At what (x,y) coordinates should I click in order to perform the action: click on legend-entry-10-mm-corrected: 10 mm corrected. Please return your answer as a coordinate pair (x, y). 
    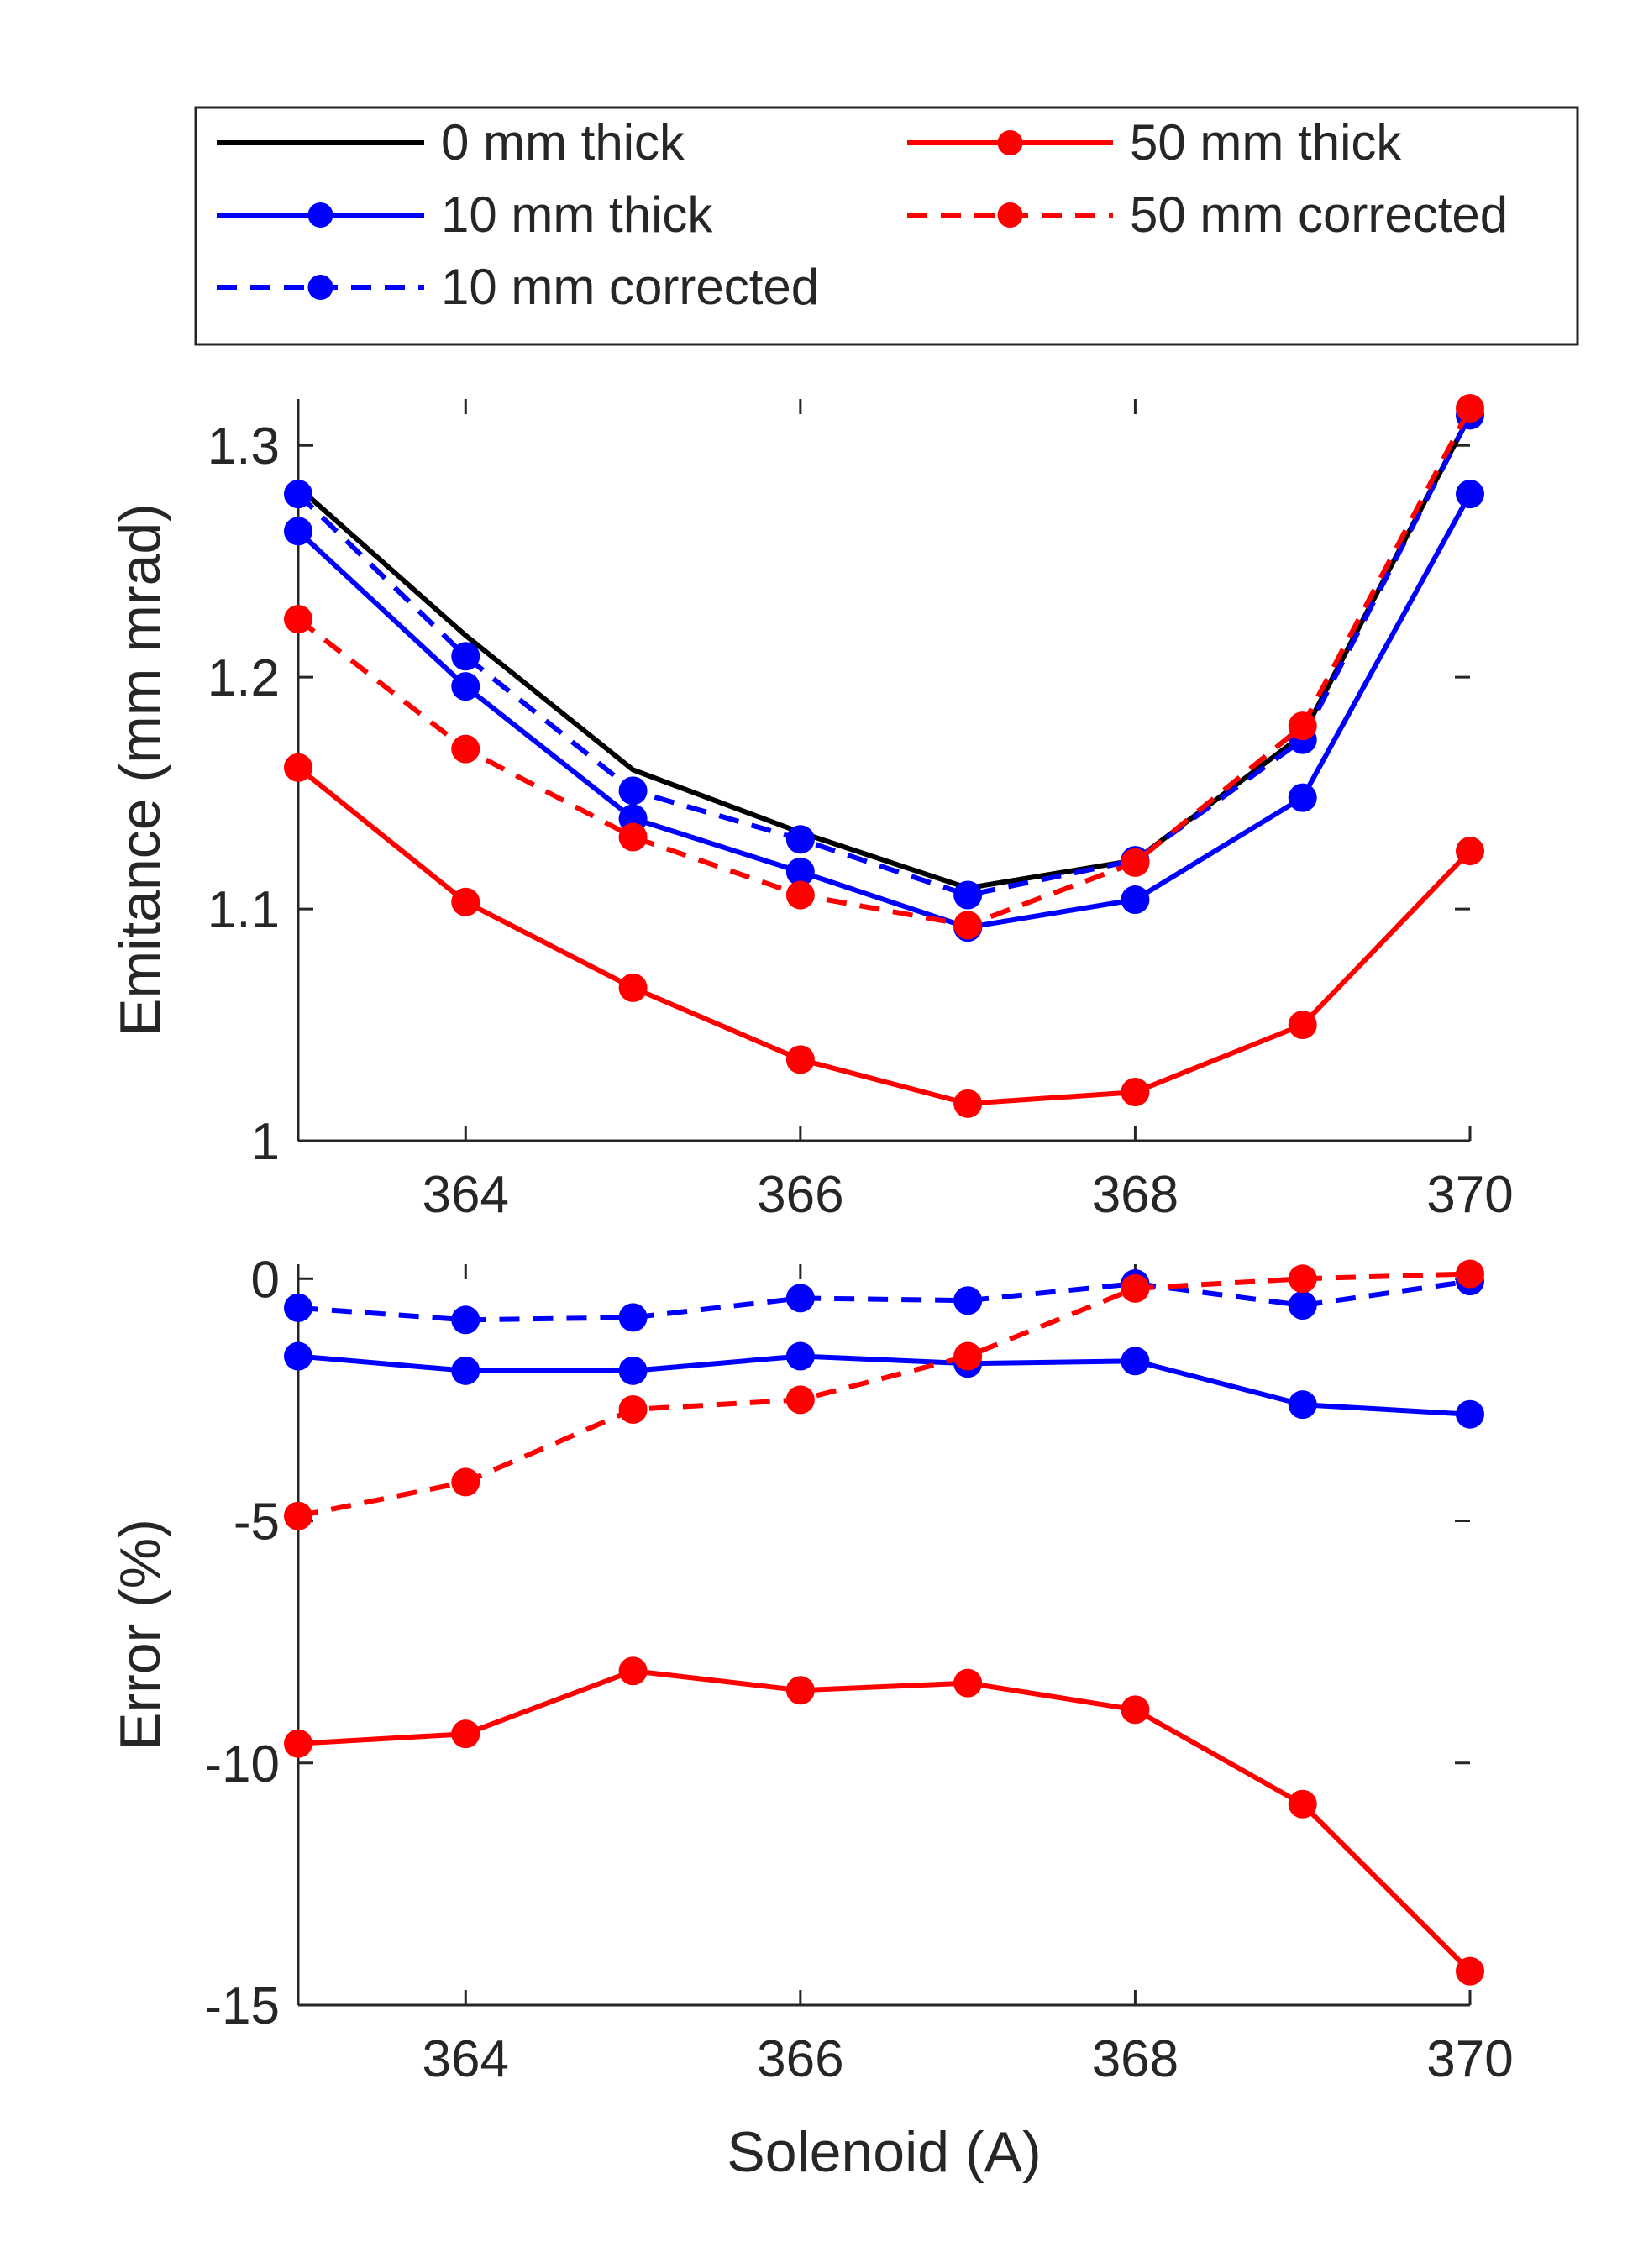
    Looking at the image, I should click on (518, 287).